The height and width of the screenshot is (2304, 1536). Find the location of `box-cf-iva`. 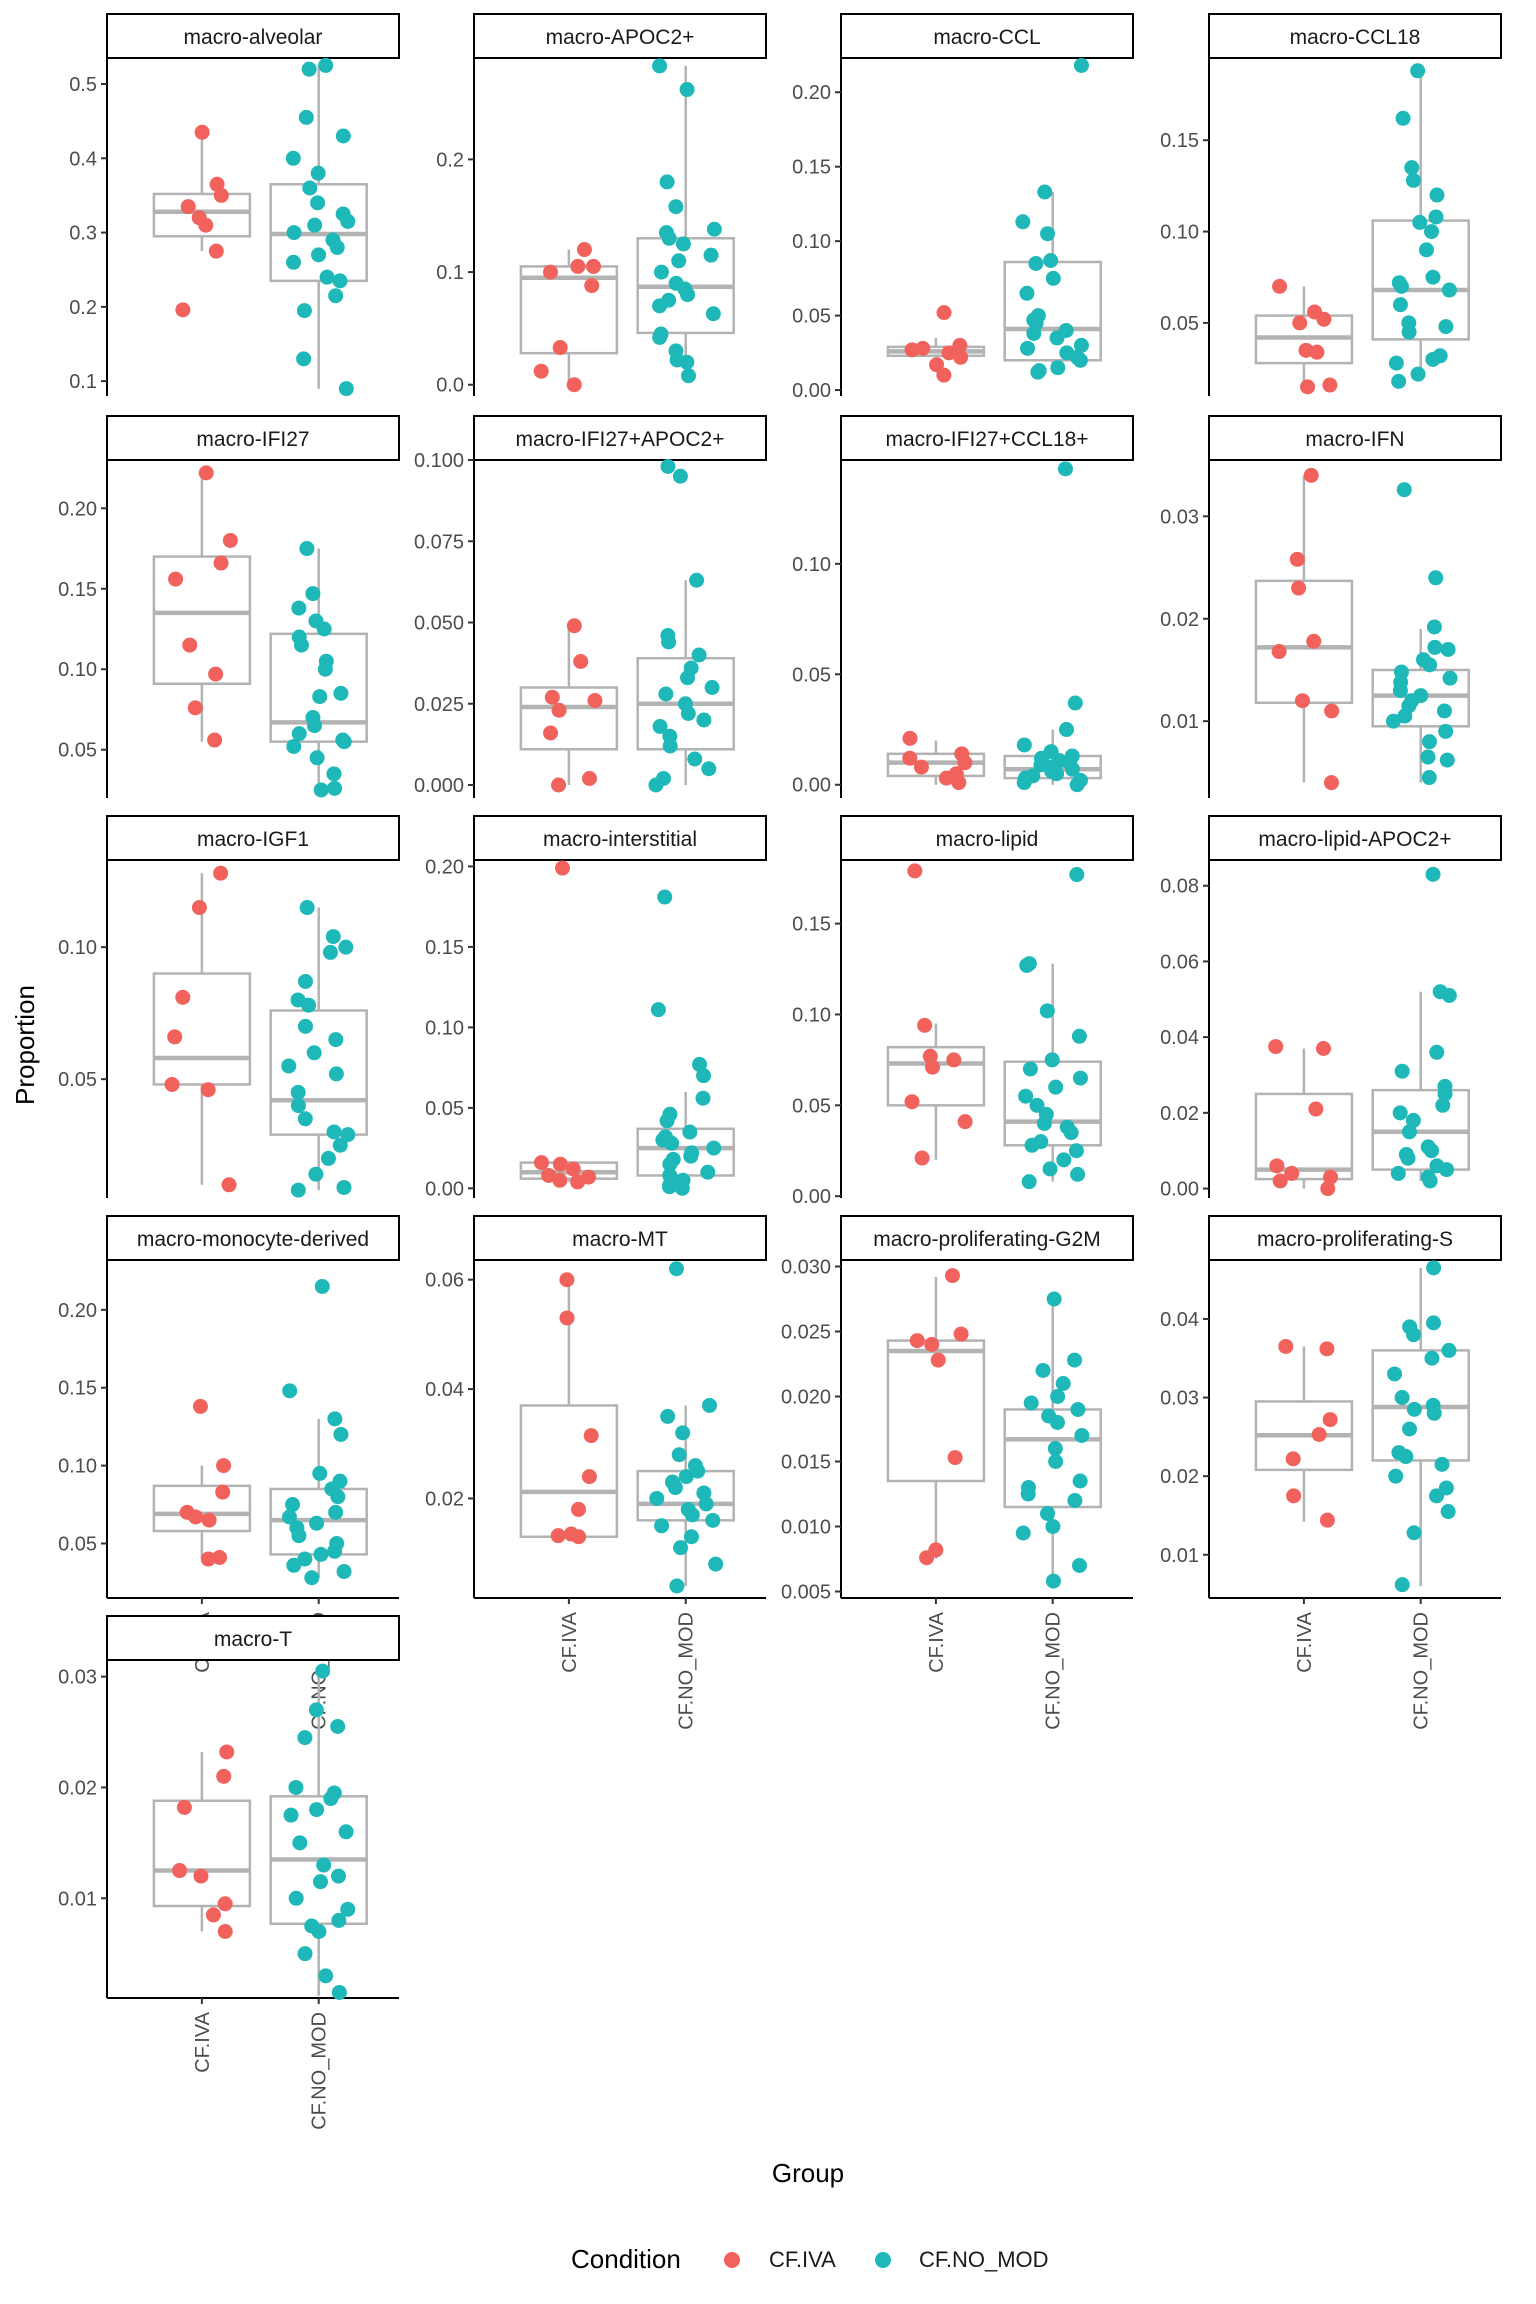

box-cf-iva is located at coordinates (936, 351).